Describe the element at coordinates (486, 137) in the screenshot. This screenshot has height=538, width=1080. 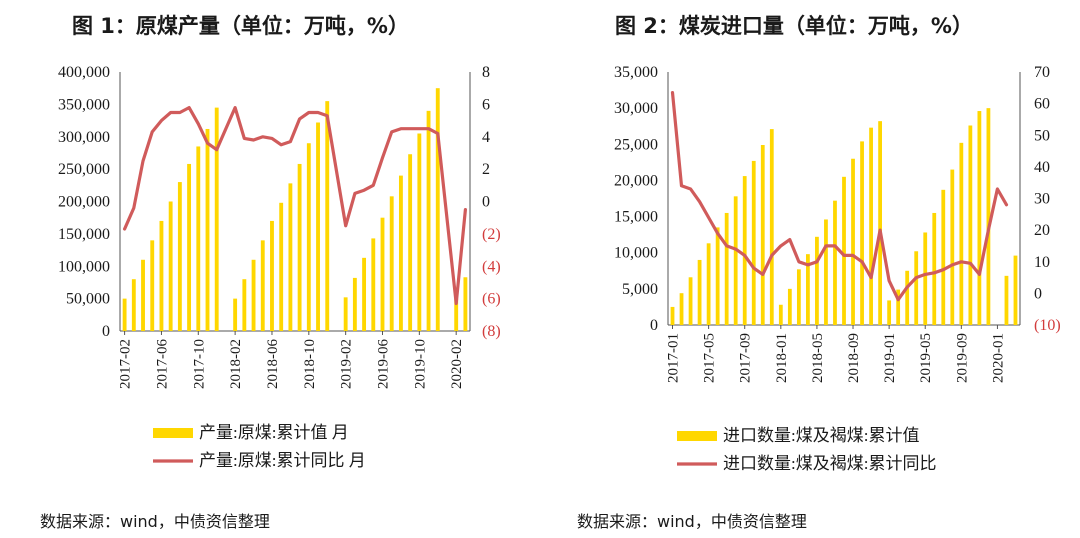
I see `right-axis-tick-label: 4` at that location.